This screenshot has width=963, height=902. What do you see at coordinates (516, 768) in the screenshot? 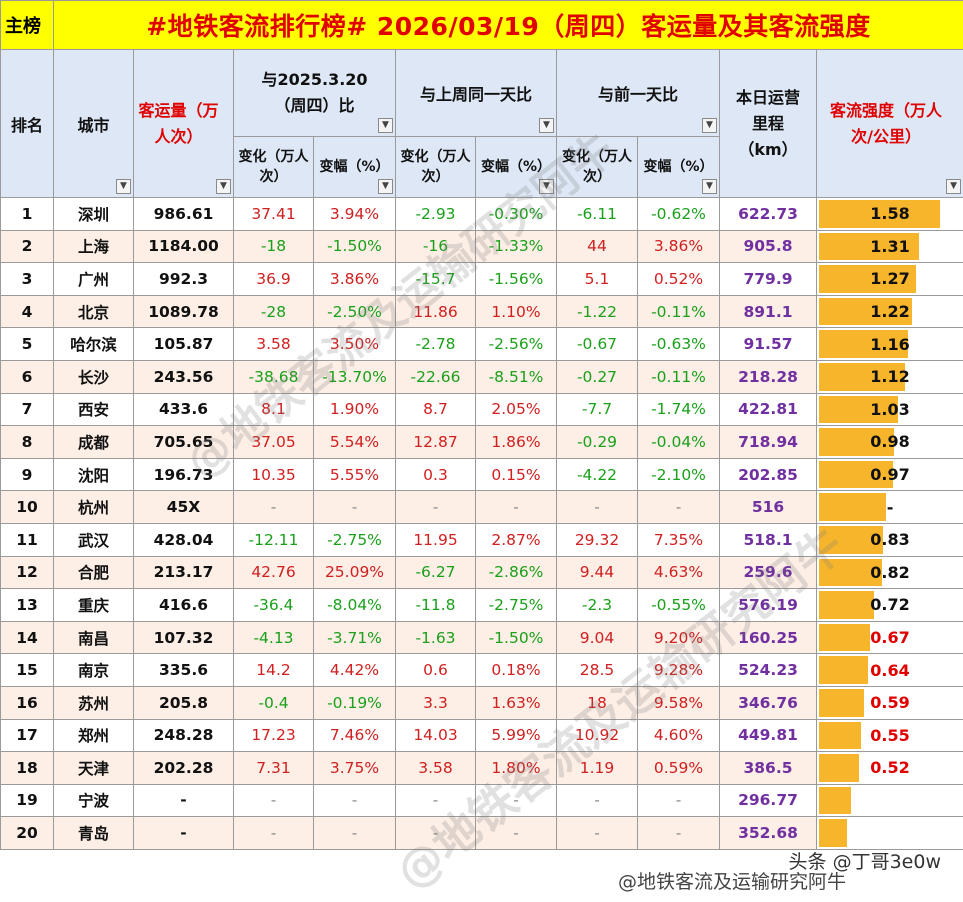
I see `change-rate-cell: 1.80%` at bounding box center [516, 768].